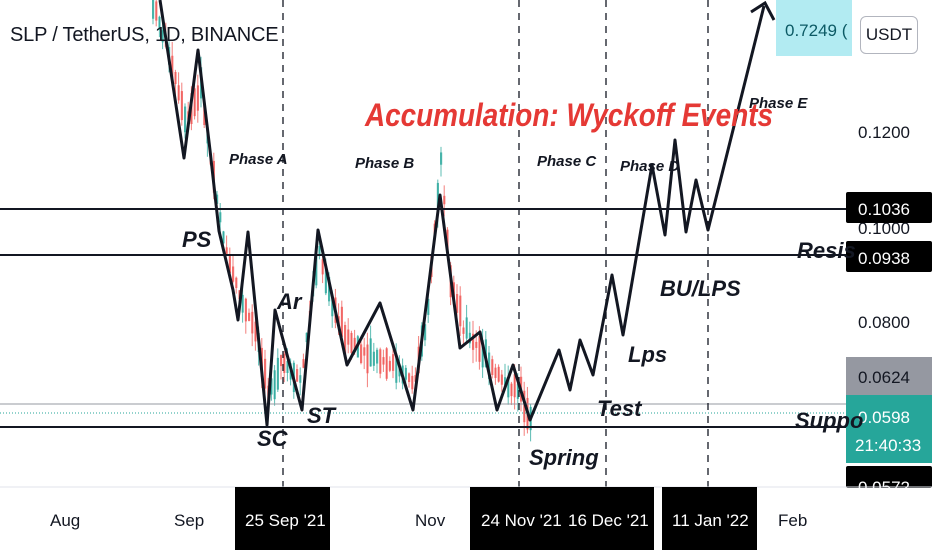  What do you see at coordinates (884, 417) in the screenshot?
I see `price-tag: 0.0598` at bounding box center [884, 417].